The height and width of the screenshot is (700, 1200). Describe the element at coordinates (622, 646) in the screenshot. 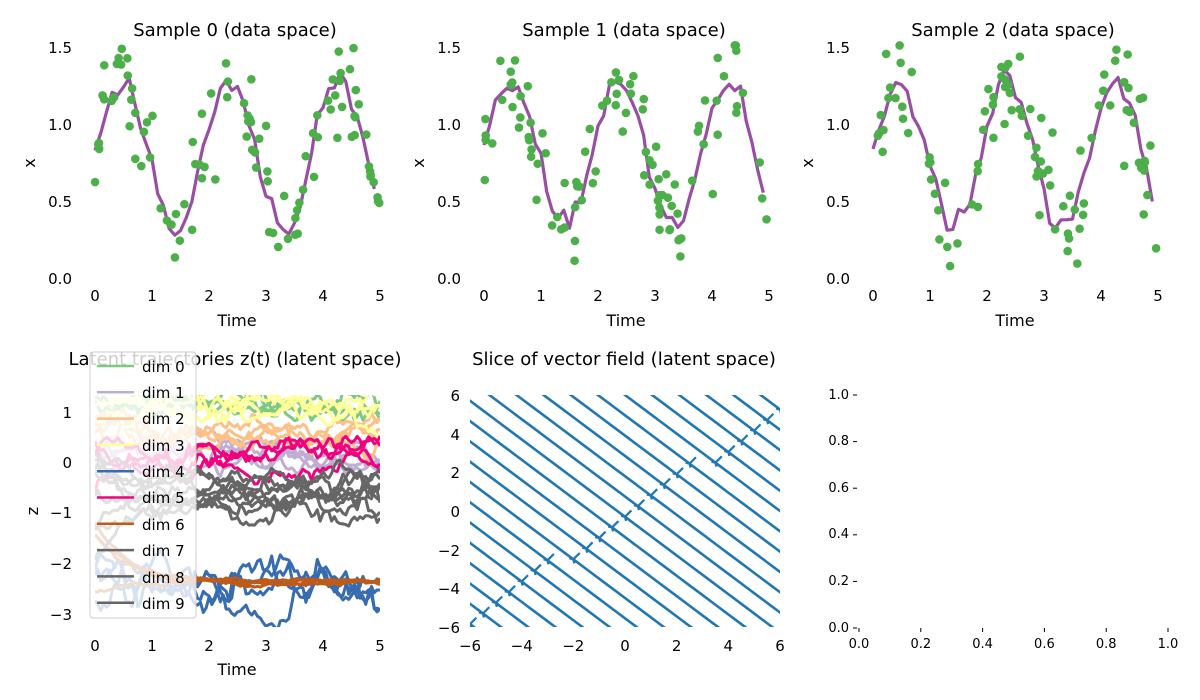

I see `x-ticks: −6 −4 −2 0 2 4 6` at that location.